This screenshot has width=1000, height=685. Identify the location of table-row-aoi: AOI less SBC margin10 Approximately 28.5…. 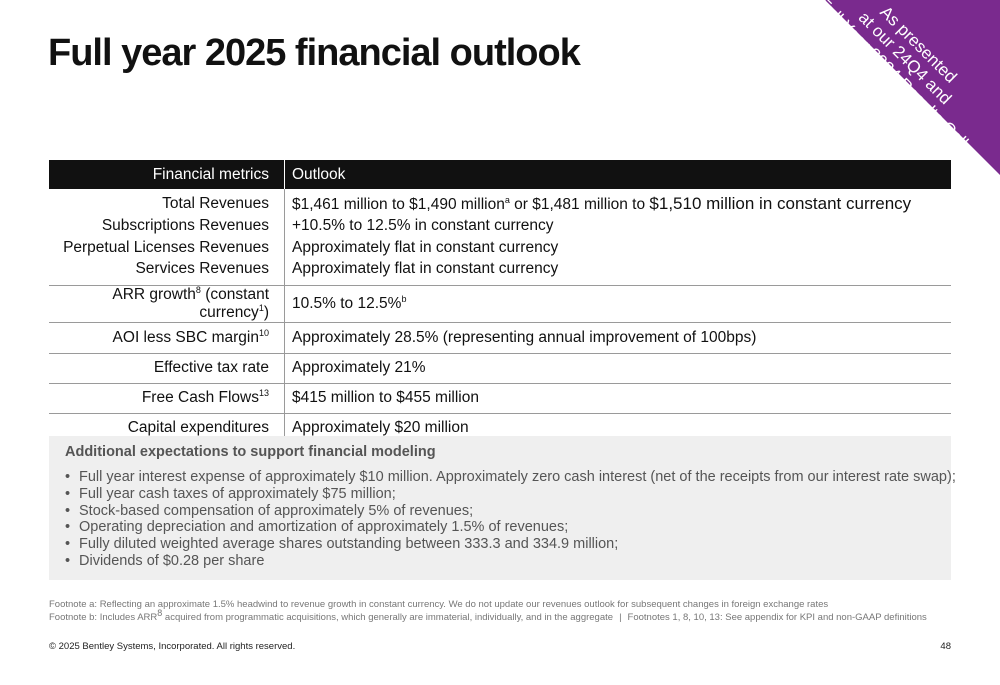
(500, 338).